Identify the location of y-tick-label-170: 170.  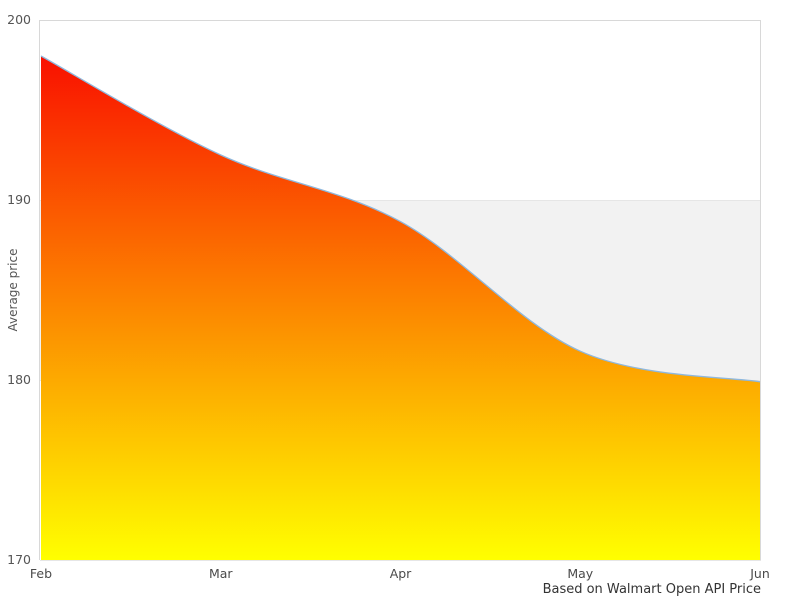
(19, 559).